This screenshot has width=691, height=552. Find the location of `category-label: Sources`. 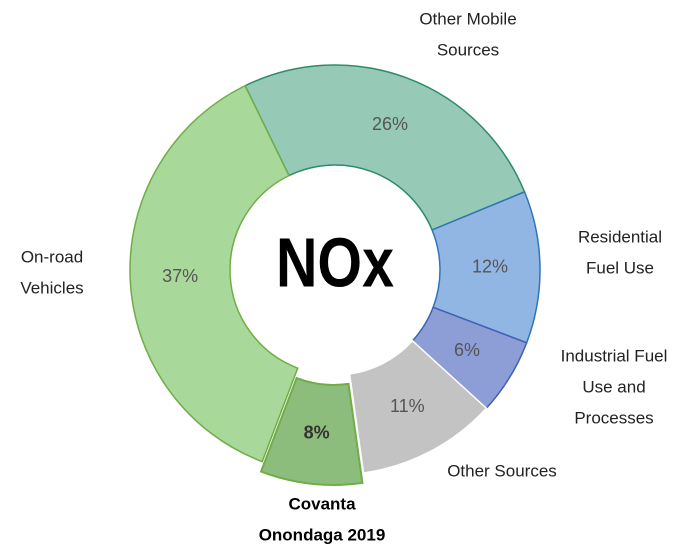

category-label: Sources is located at coordinates (468, 49).